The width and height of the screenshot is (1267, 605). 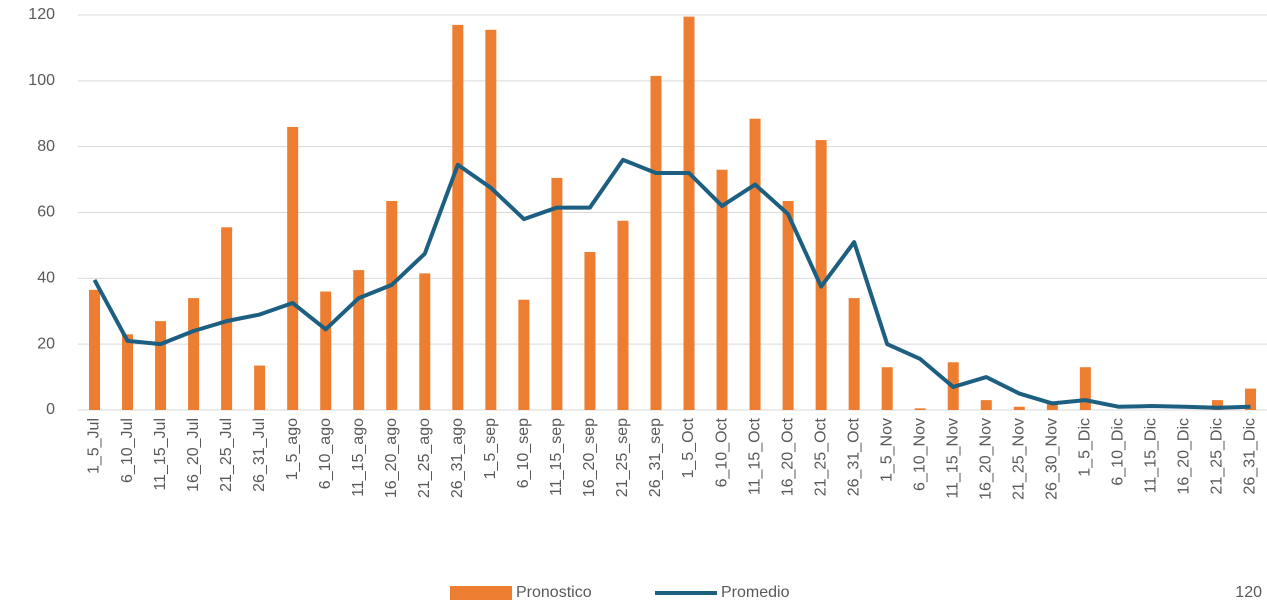 What do you see at coordinates (1151, 455) in the screenshot?
I see `x-tick-label: 11_15_Dic` at bounding box center [1151, 455].